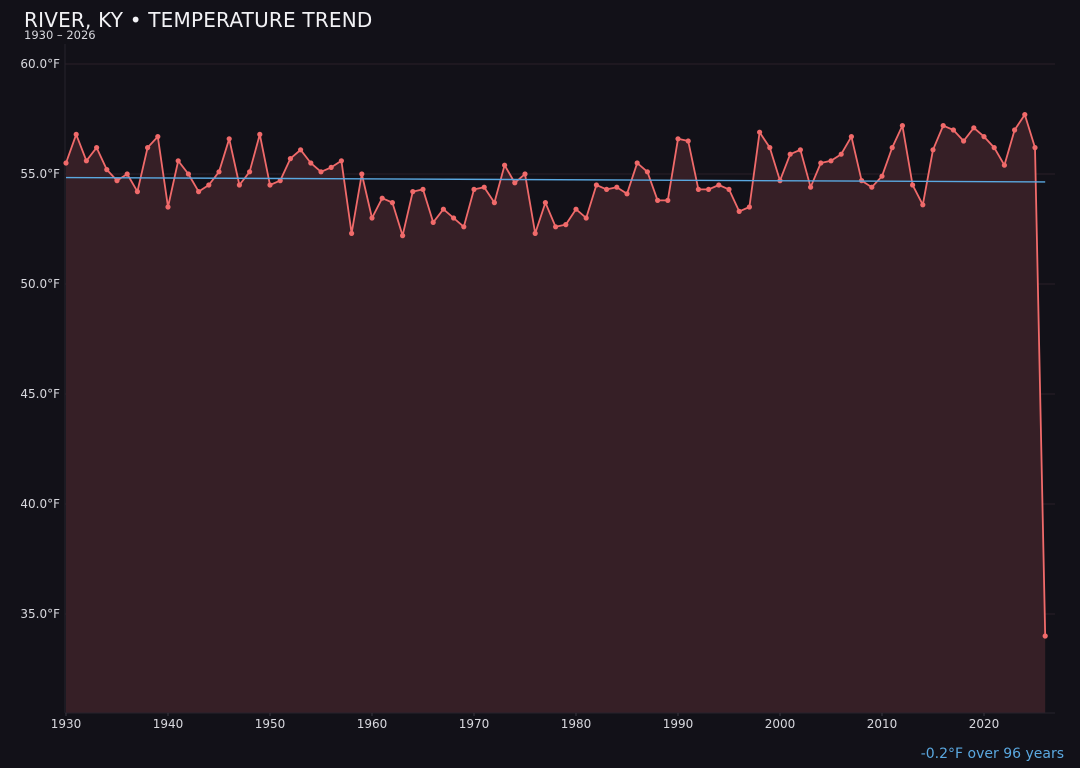 This screenshot has height=768, width=1080. What do you see at coordinates (780, 724) in the screenshot?
I see `x-tick-label: 2000` at bounding box center [780, 724].